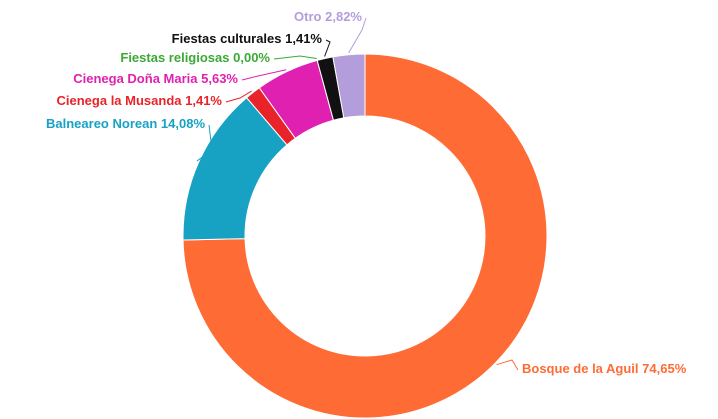  I want to click on slice-name: Cienega Doña Maria, so click(135, 78).